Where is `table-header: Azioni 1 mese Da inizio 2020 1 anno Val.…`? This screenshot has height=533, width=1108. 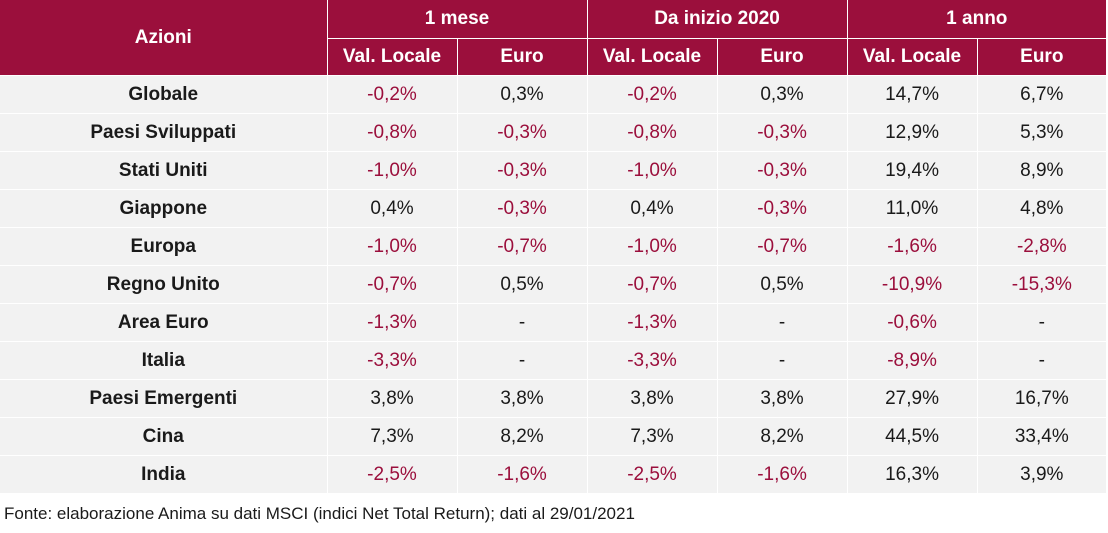
table-header: Azioni 1 mese Da inizio 2020 1 anno Val.… is located at coordinates (553, 38).